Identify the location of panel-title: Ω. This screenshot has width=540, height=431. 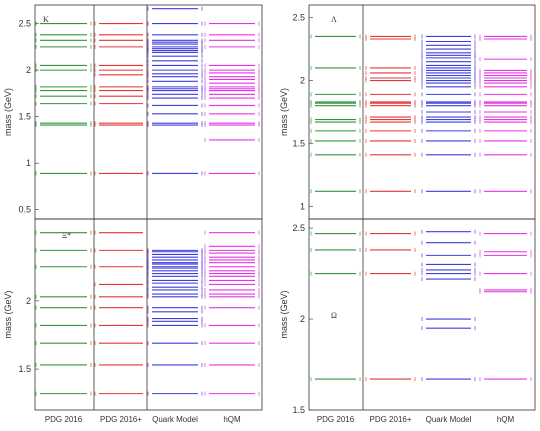
(334, 315).